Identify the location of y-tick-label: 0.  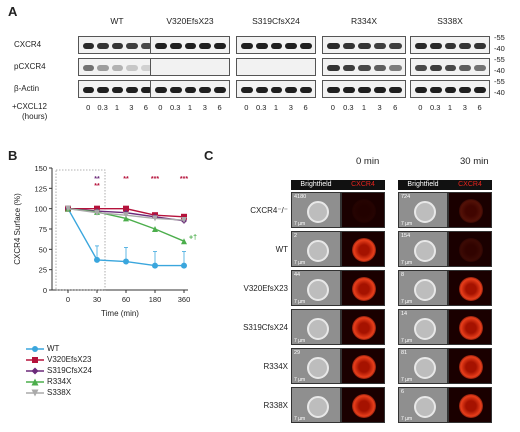
(45, 290).